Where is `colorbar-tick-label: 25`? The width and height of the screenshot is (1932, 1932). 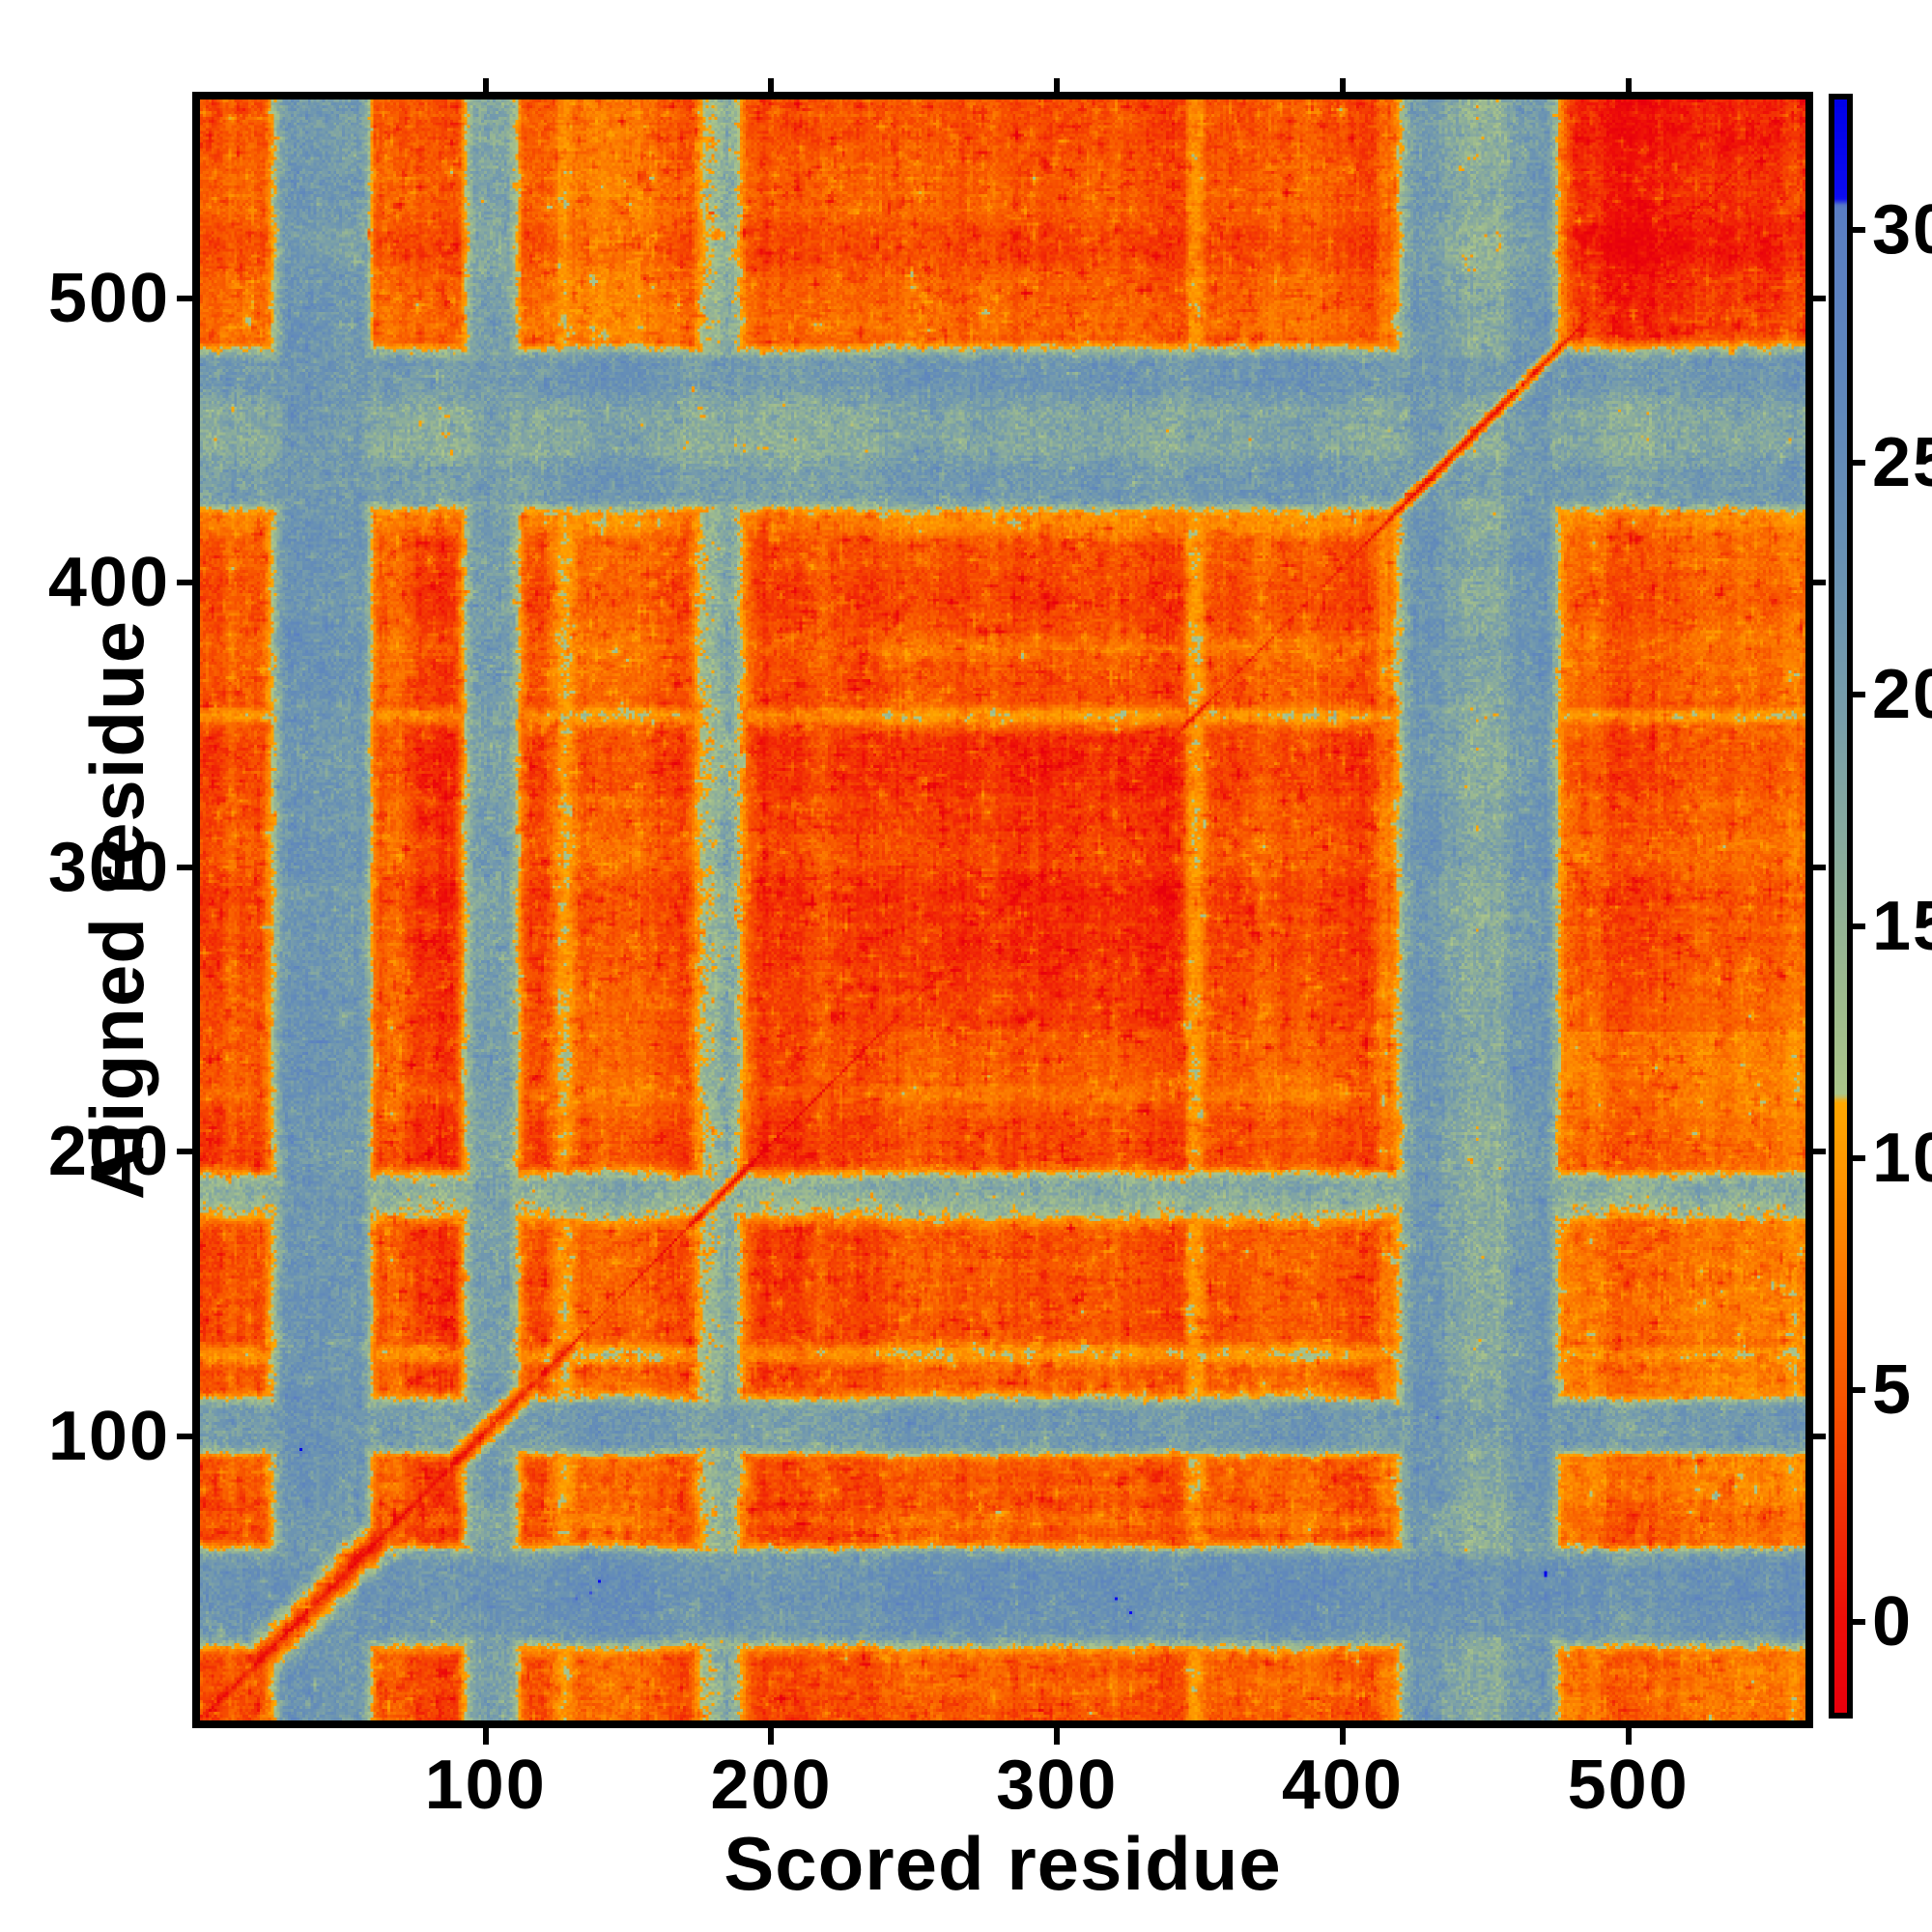 colorbar-tick-label: 25 is located at coordinates (1902, 462).